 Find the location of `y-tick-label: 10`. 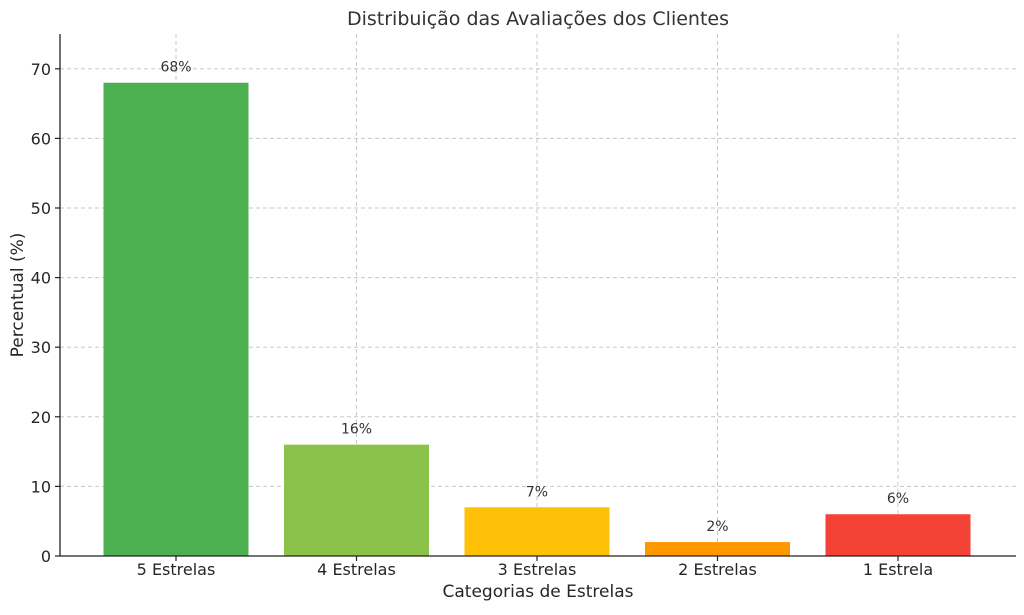

y-tick-label: 10 is located at coordinates (41, 486).